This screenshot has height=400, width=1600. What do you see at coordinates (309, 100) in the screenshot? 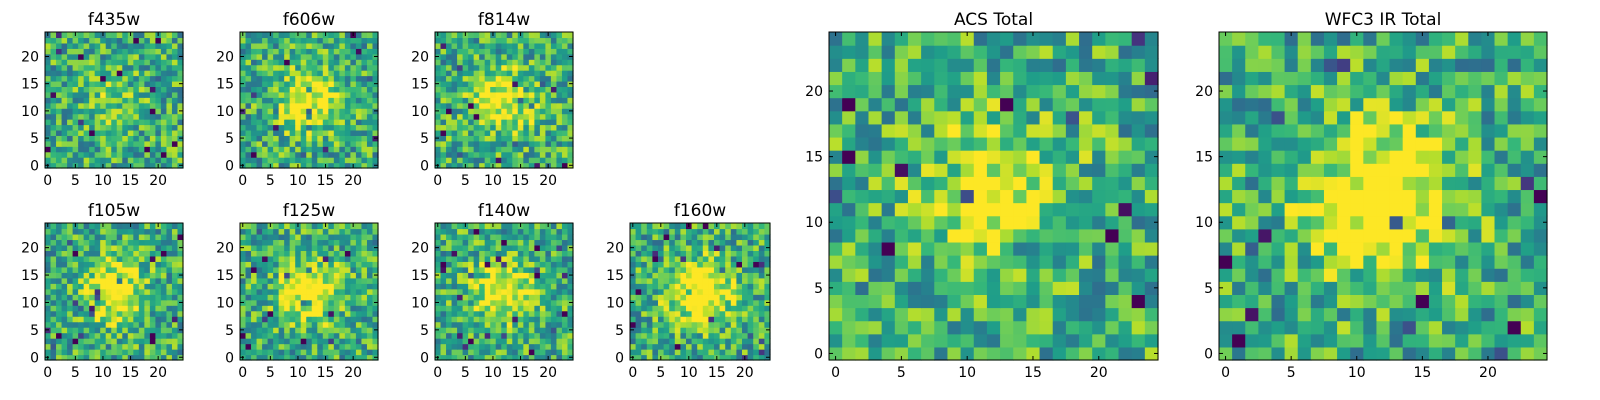
I see `plot-frame` at bounding box center [309, 100].